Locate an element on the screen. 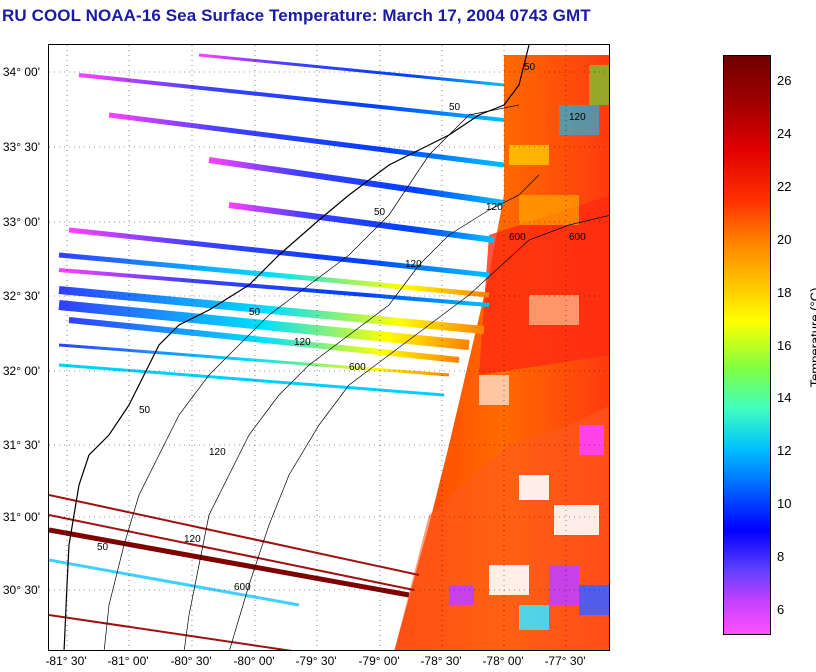 This screenshot has width=816, height=672. lat-tick-label: 34° 00' is located at coordinates (21, 72).